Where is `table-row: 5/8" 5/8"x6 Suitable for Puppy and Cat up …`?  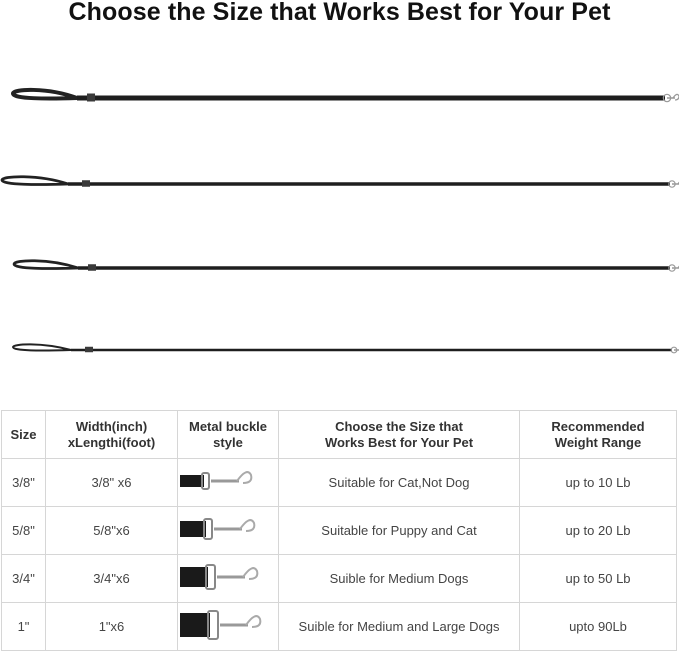 table-row: 5/8" 5/8"x6 Suitable for Puppy and Cat up … is located at coordinates (339, 530).